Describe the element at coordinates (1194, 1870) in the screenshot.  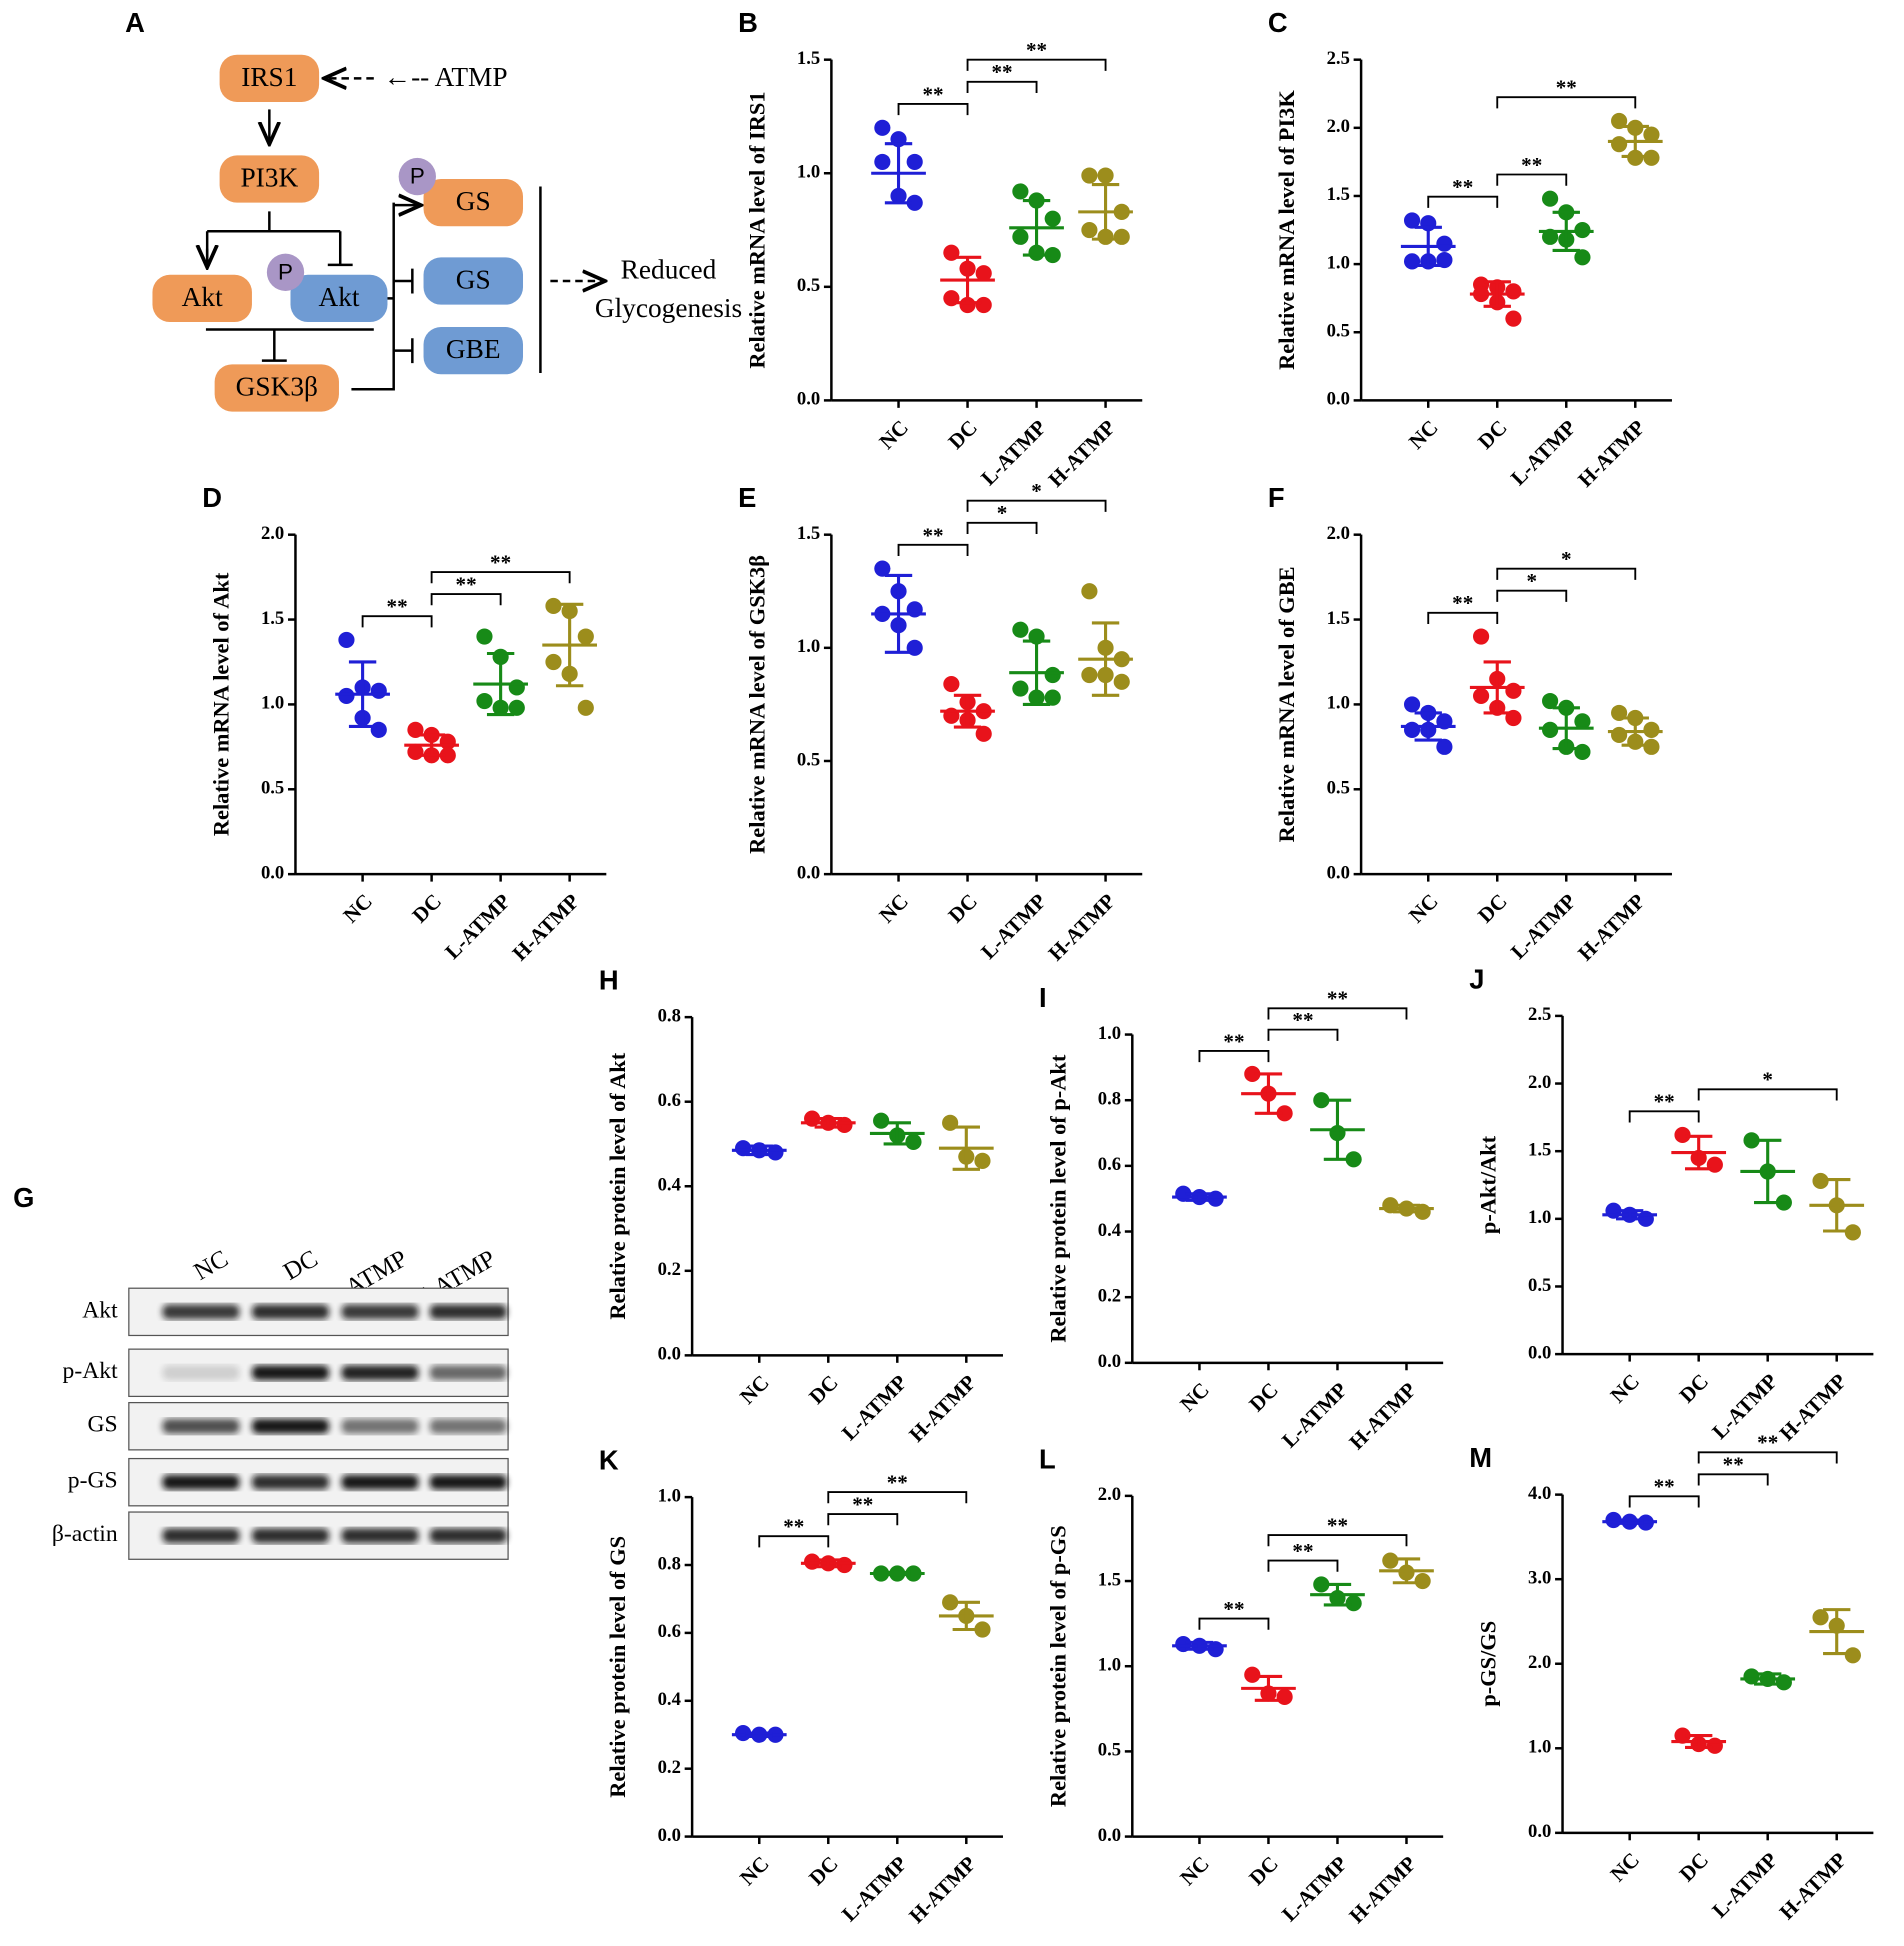
I see `x-tick-label: NC` at that location.